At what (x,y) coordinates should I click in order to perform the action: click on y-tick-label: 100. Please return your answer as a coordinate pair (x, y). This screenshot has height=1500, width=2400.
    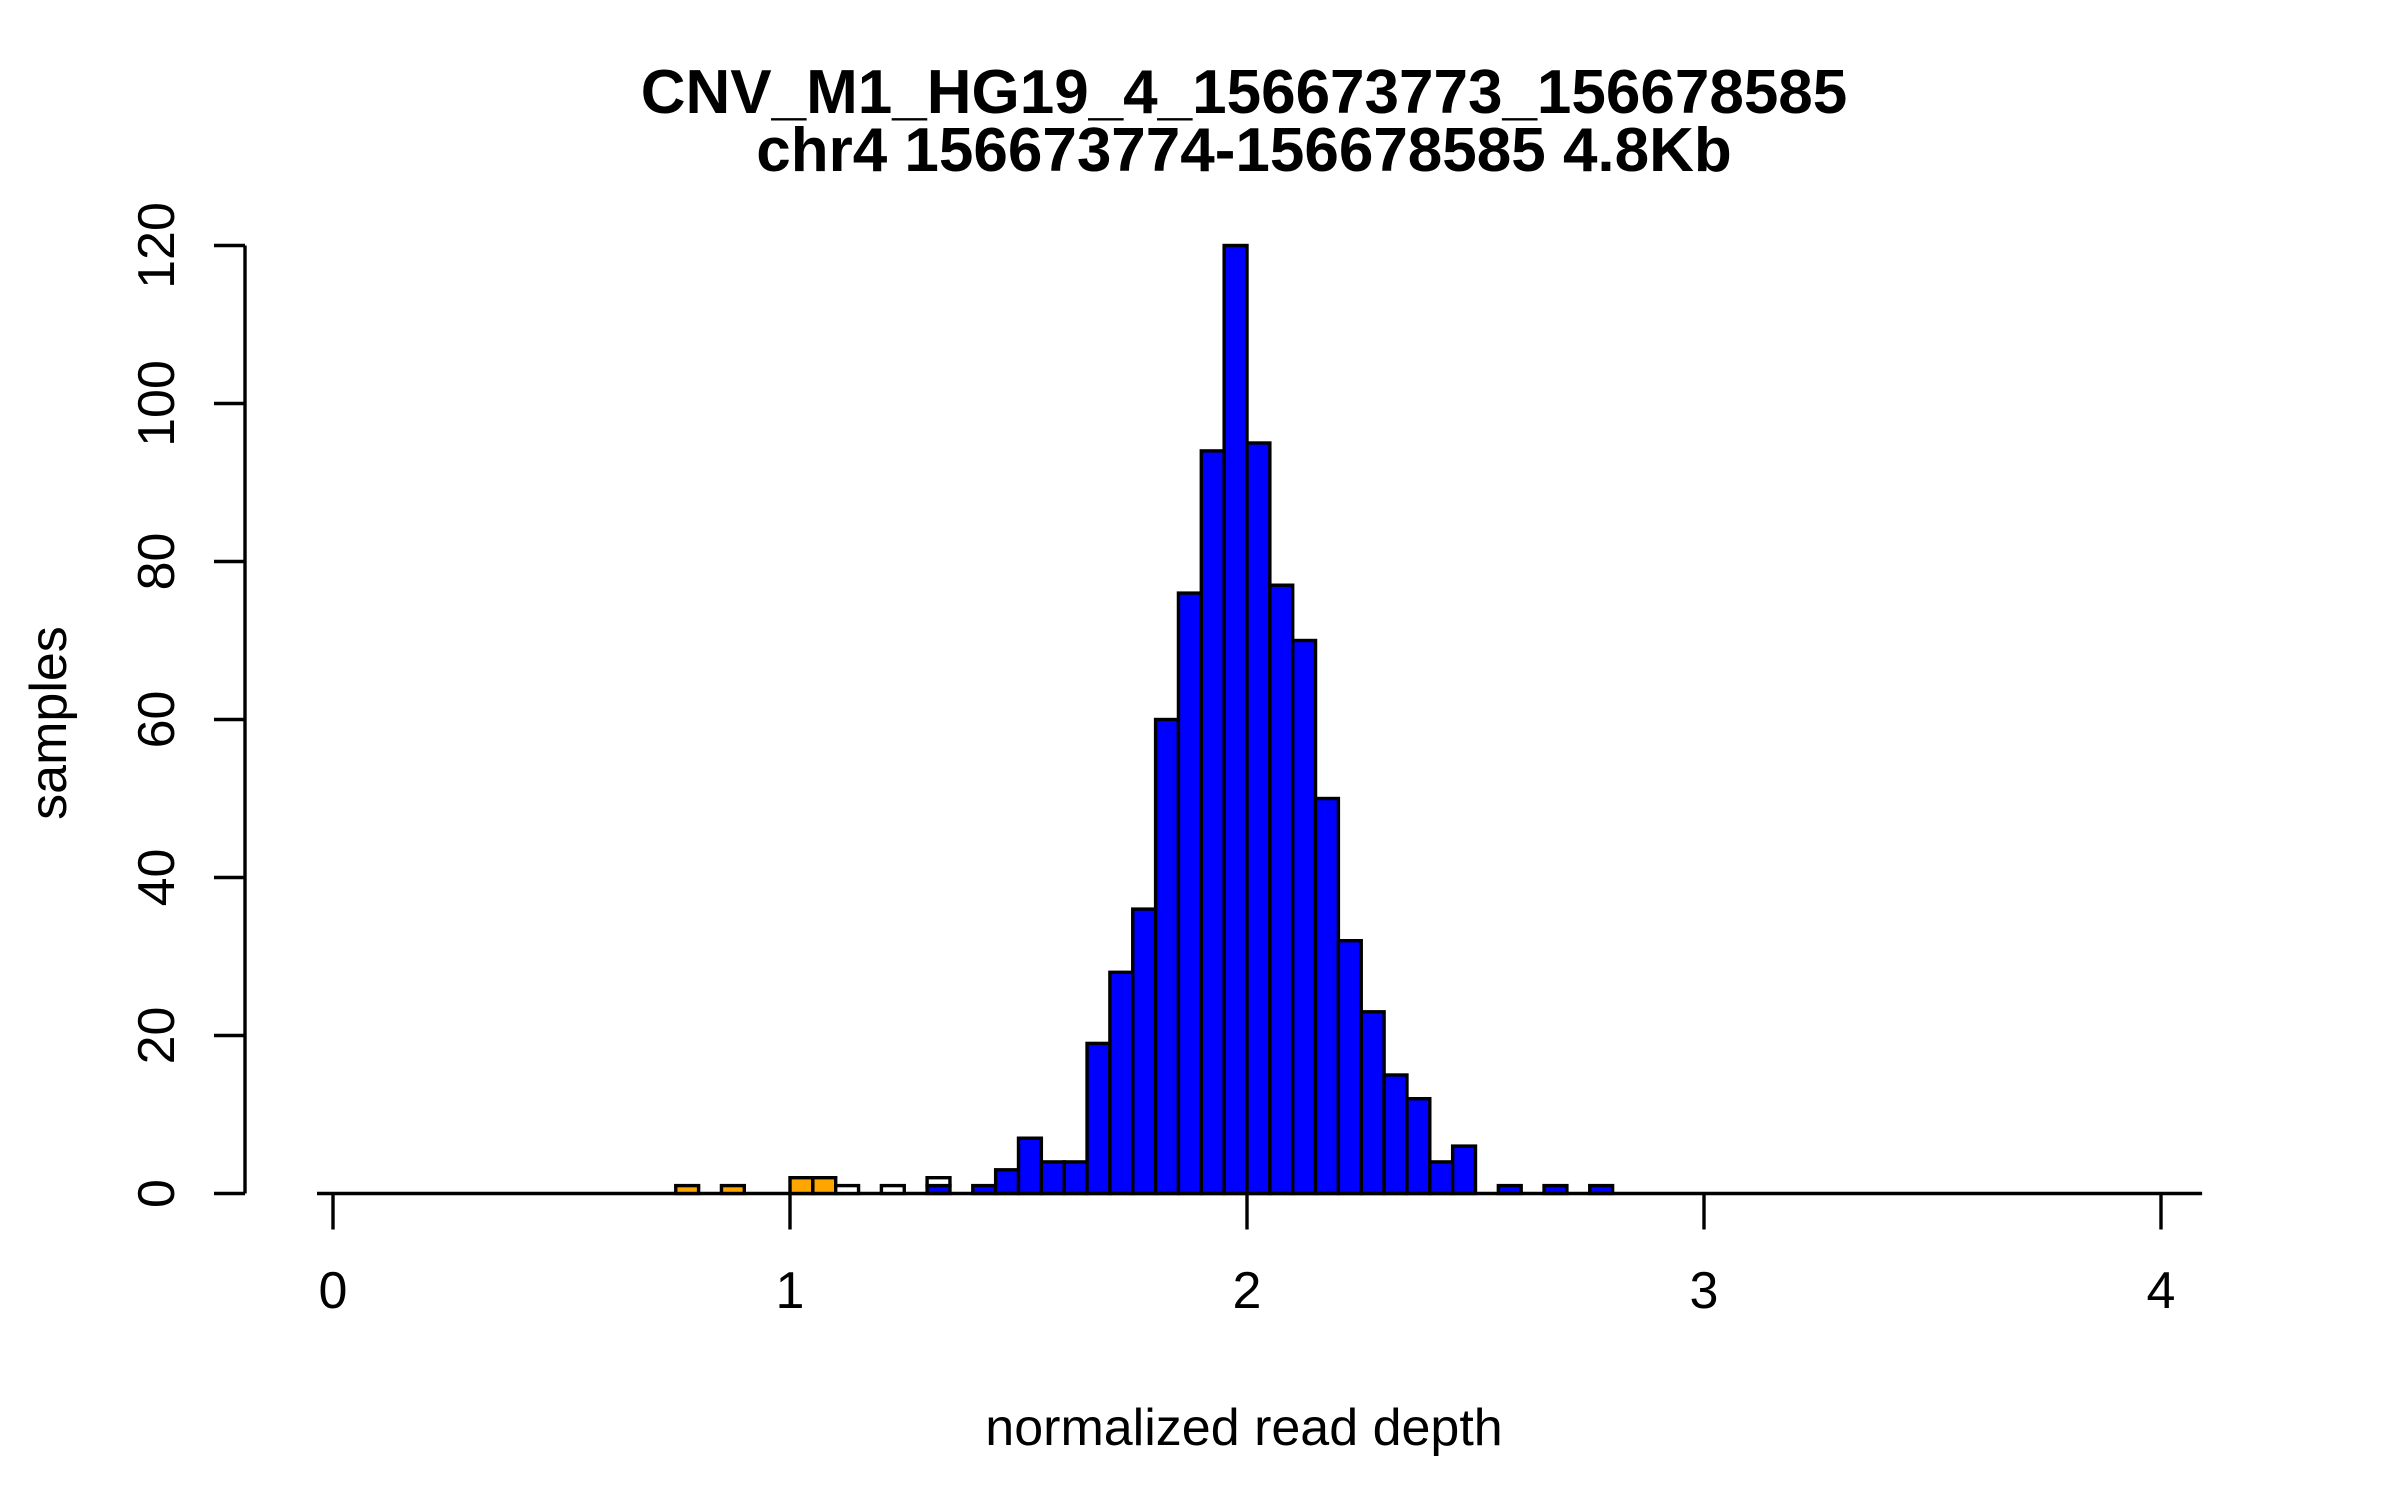
    Looking at the image, I should click on (157, 403).